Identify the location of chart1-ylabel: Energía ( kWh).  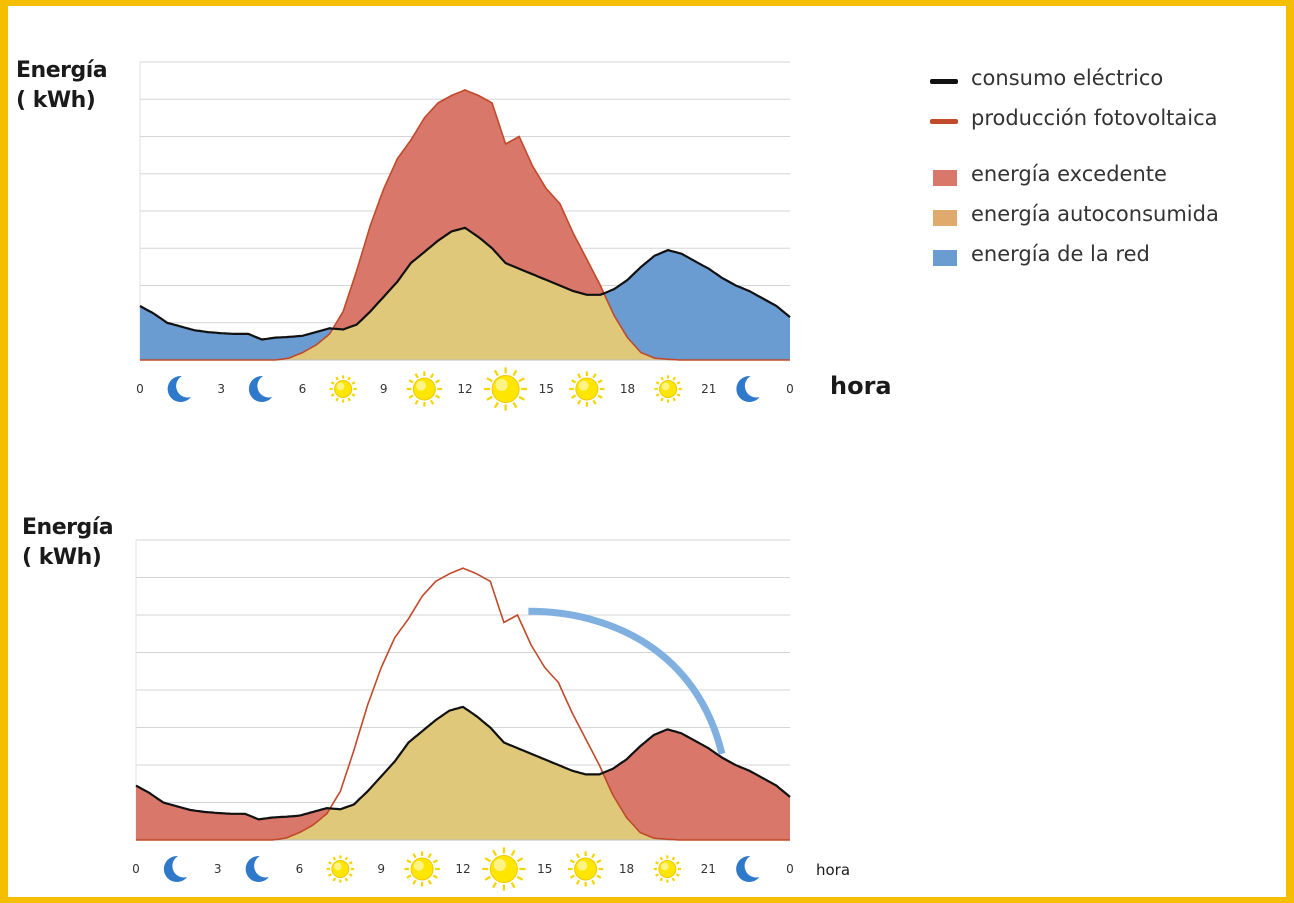
(62, 86).